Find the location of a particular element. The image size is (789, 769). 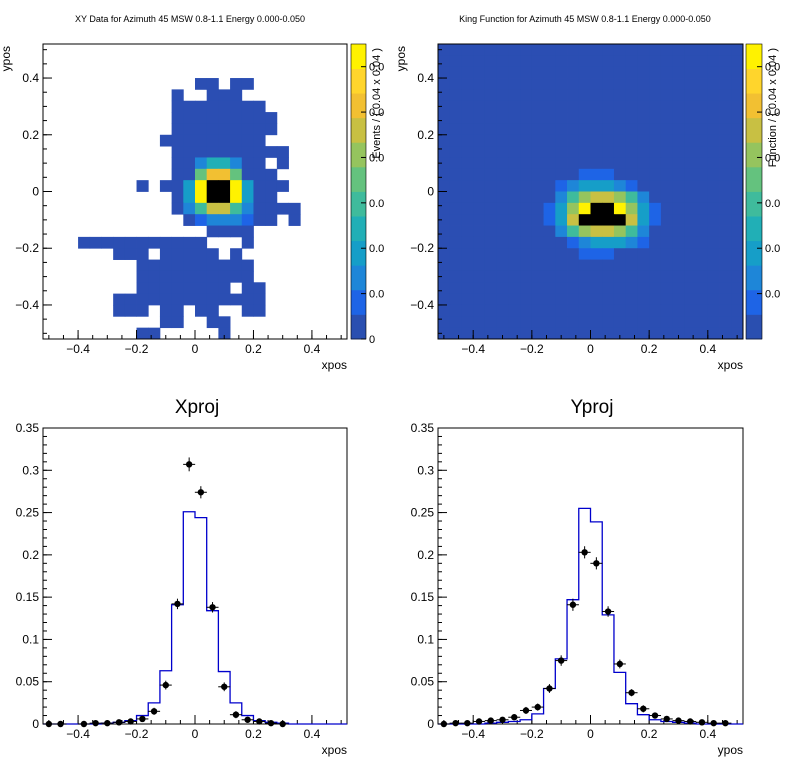

x-axis-title: xpos is located at coordinates (730, 365).